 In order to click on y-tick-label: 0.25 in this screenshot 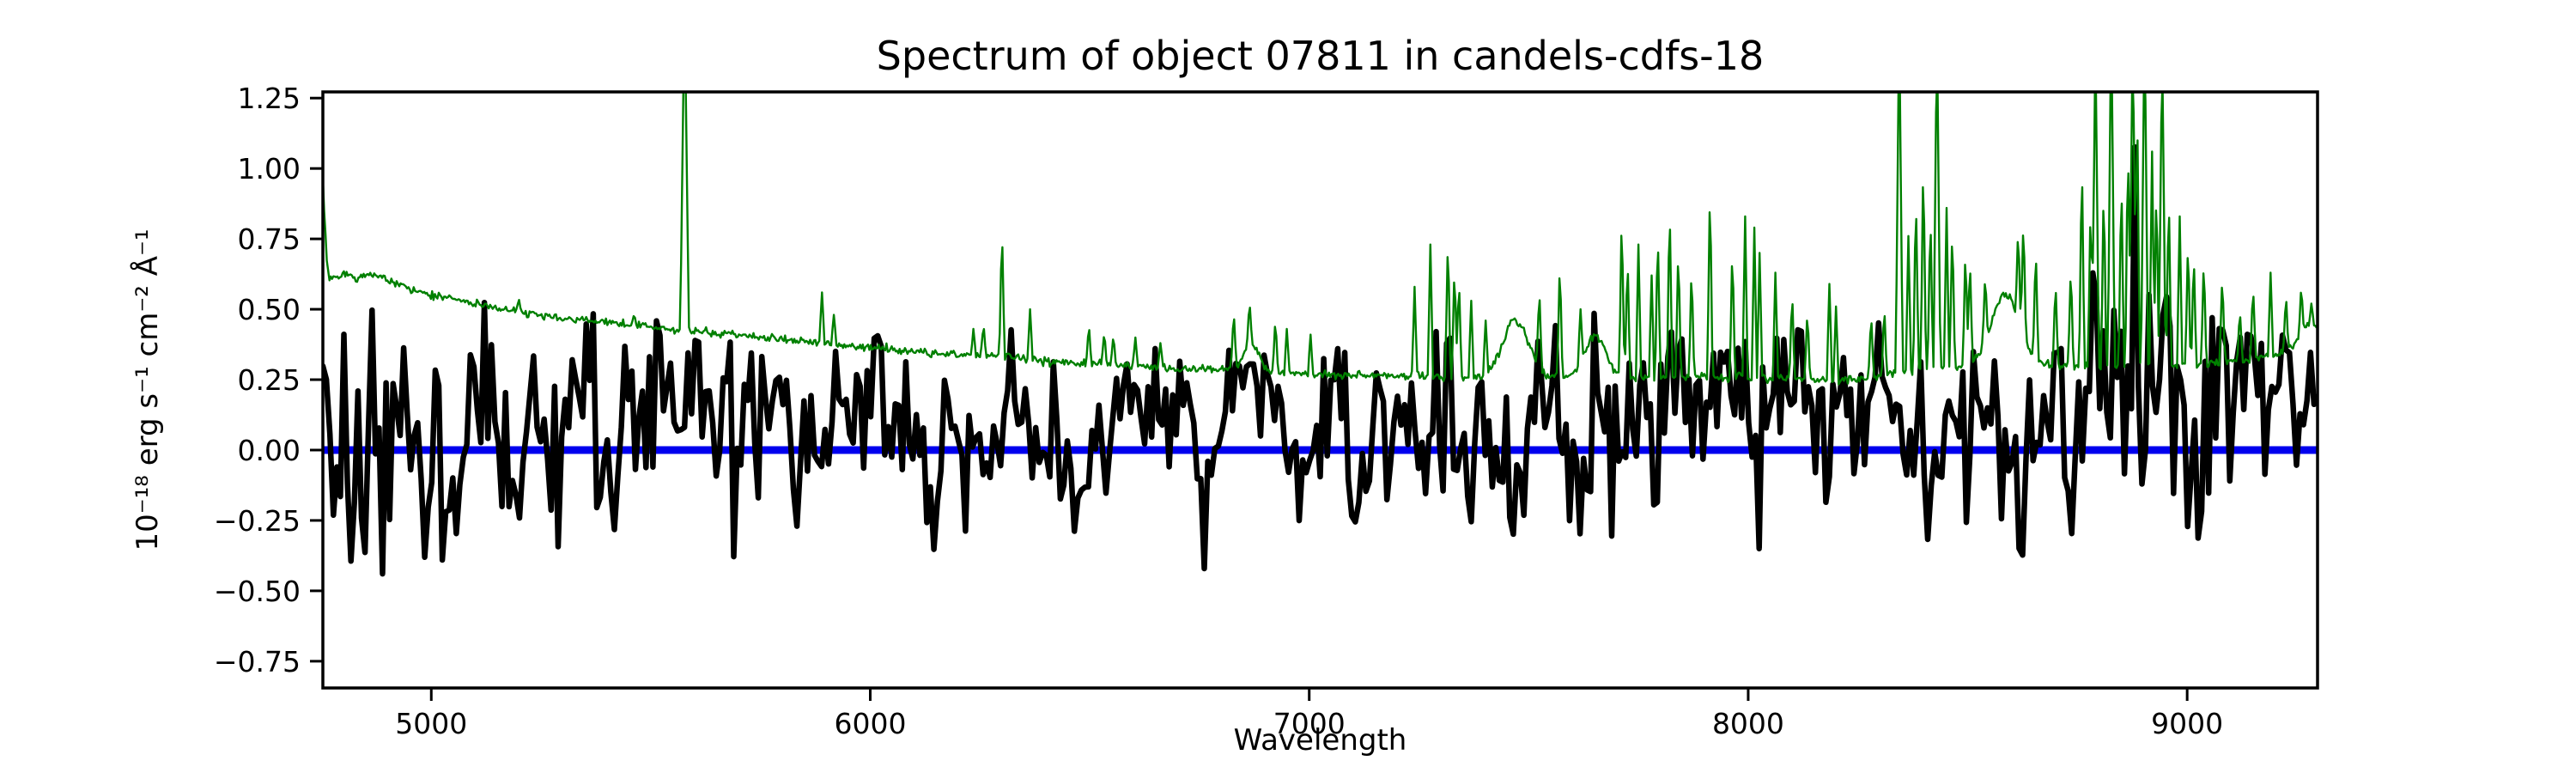, I will do `click(269, 380)`.